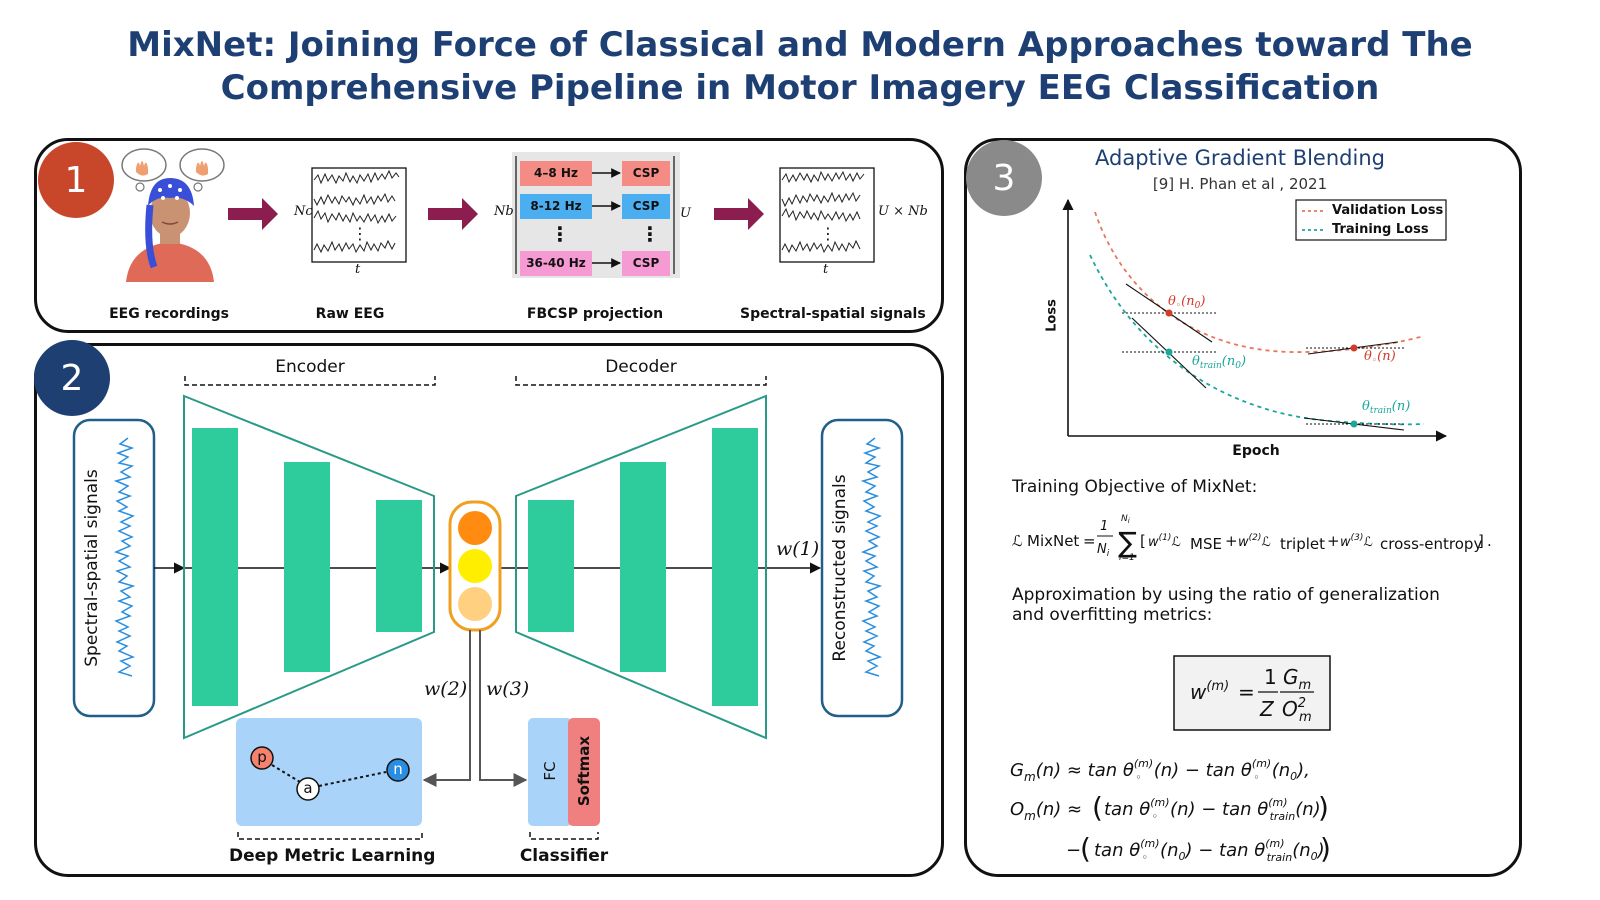  I want to click on training-point-n, so click(1354, 424).